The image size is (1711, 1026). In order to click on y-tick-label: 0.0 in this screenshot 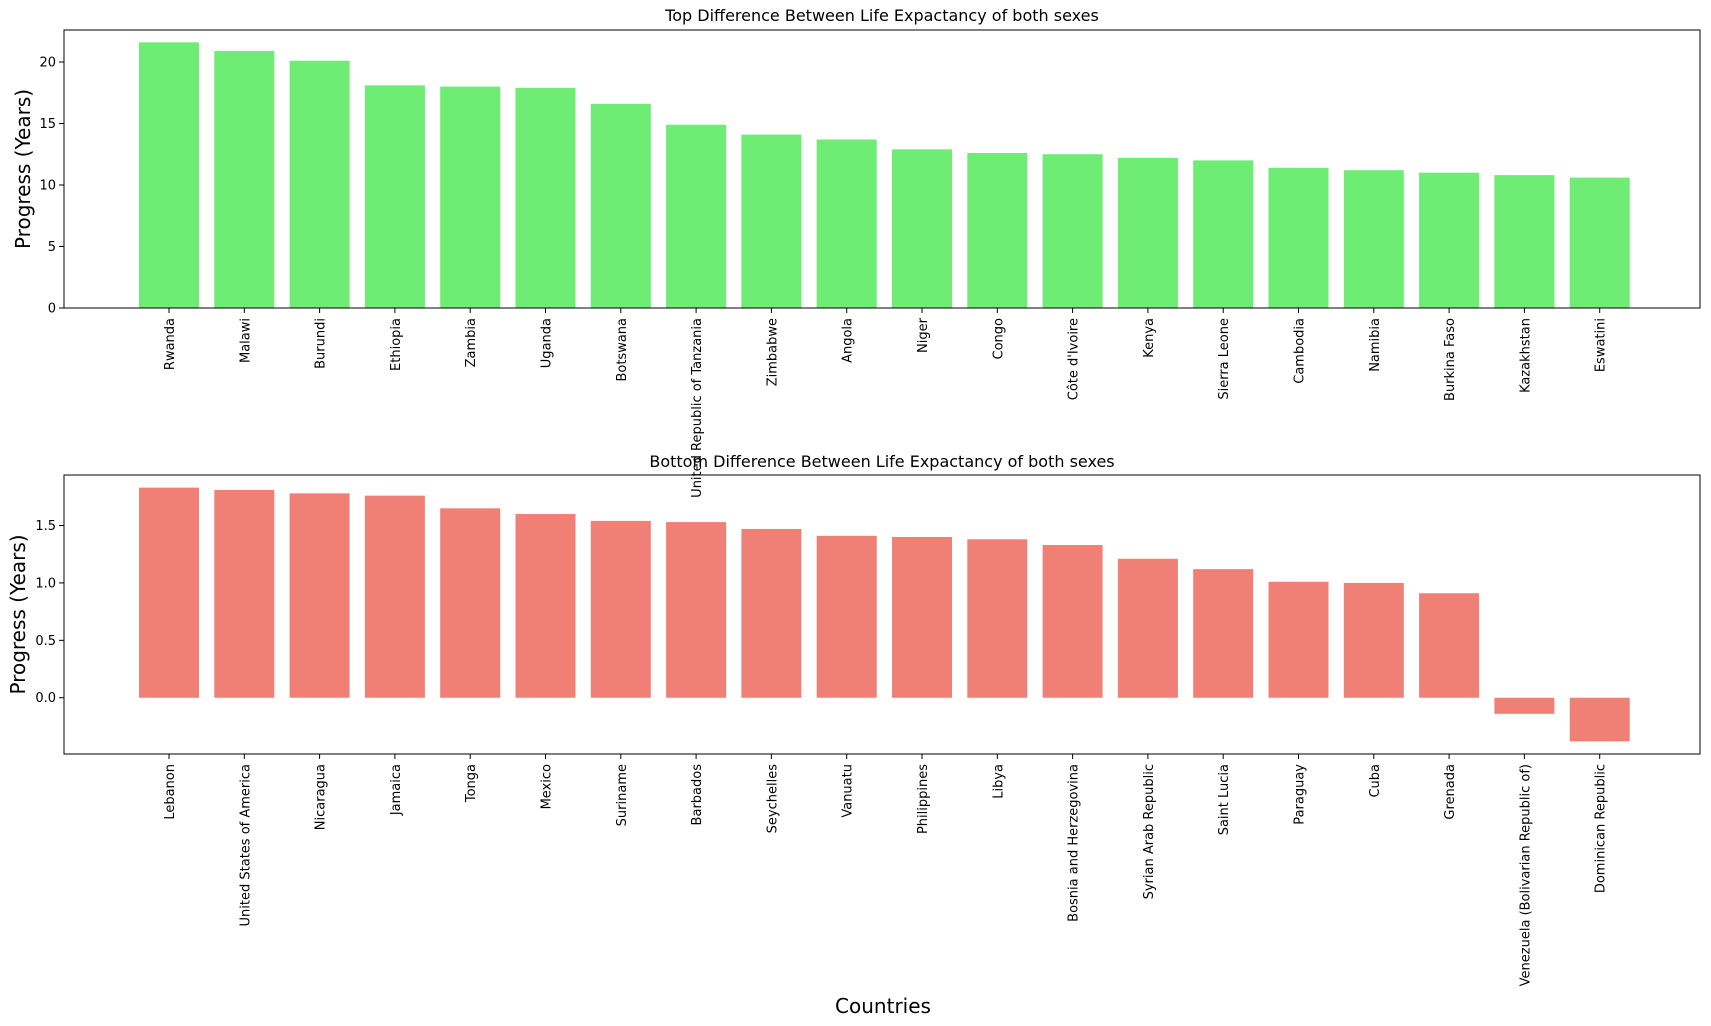, I will do `click(45, 698)`.